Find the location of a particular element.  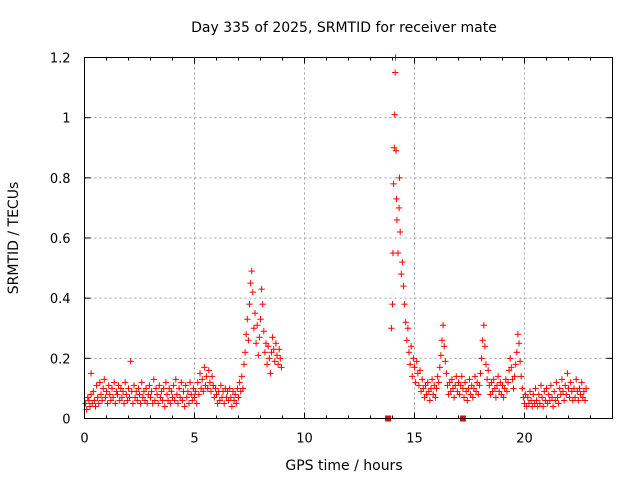

y-tick-label: 0.8 is located at coordinates (60, 179).